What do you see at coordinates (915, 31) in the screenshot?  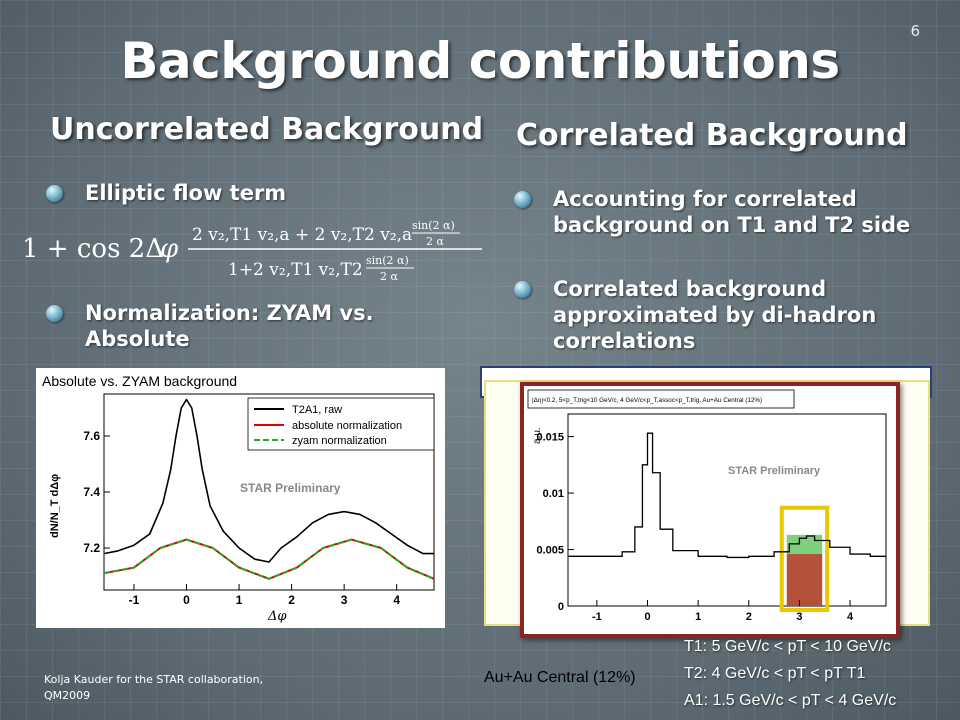 I see `slide-number: 6` at bounding box center [915, 31].